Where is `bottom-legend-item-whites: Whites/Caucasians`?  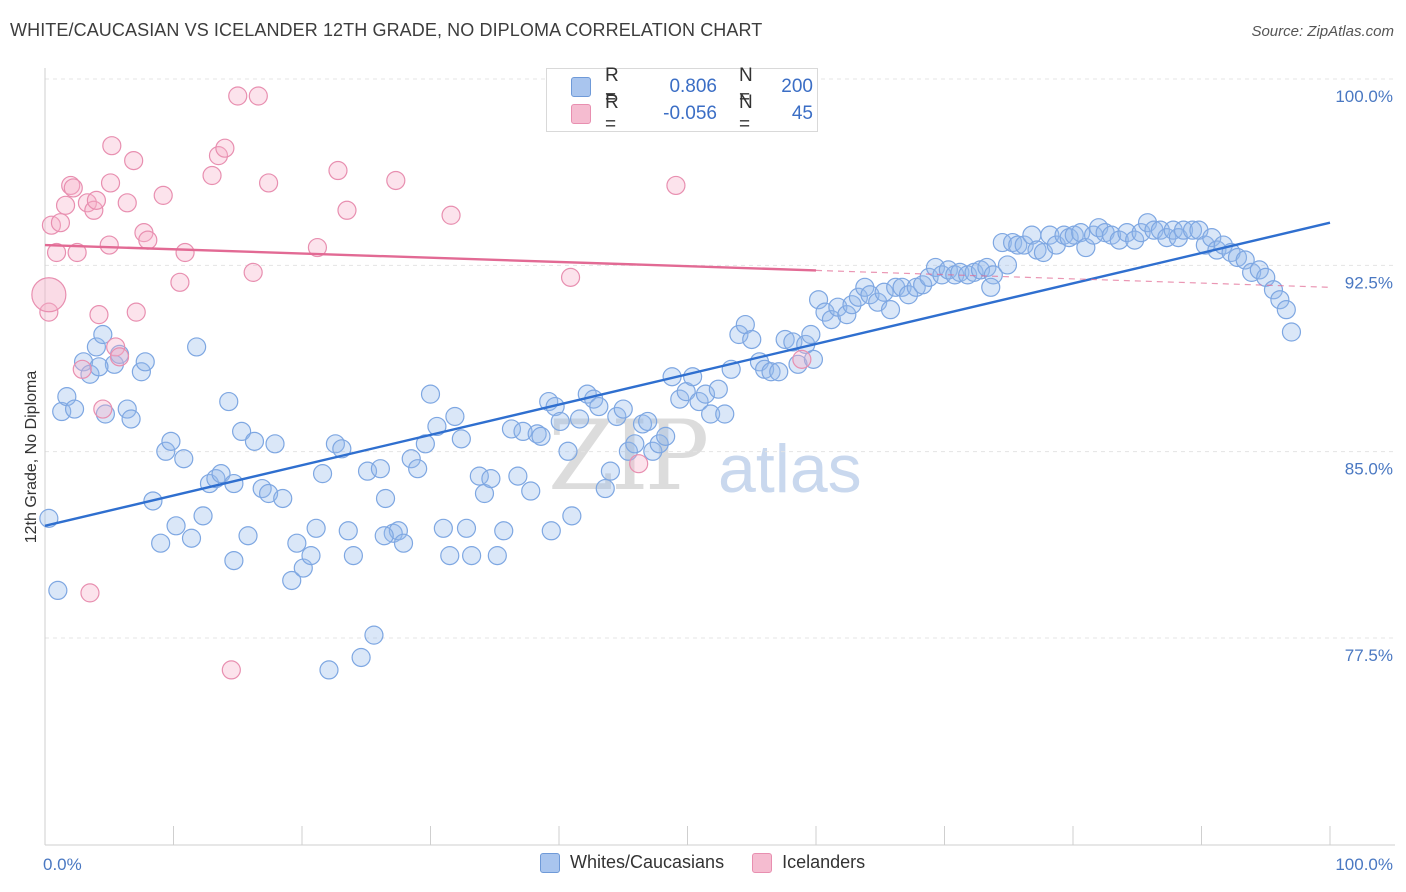 bottom-legend-item-whites: Whites/Caucasians is located at coordinates (632, 862).